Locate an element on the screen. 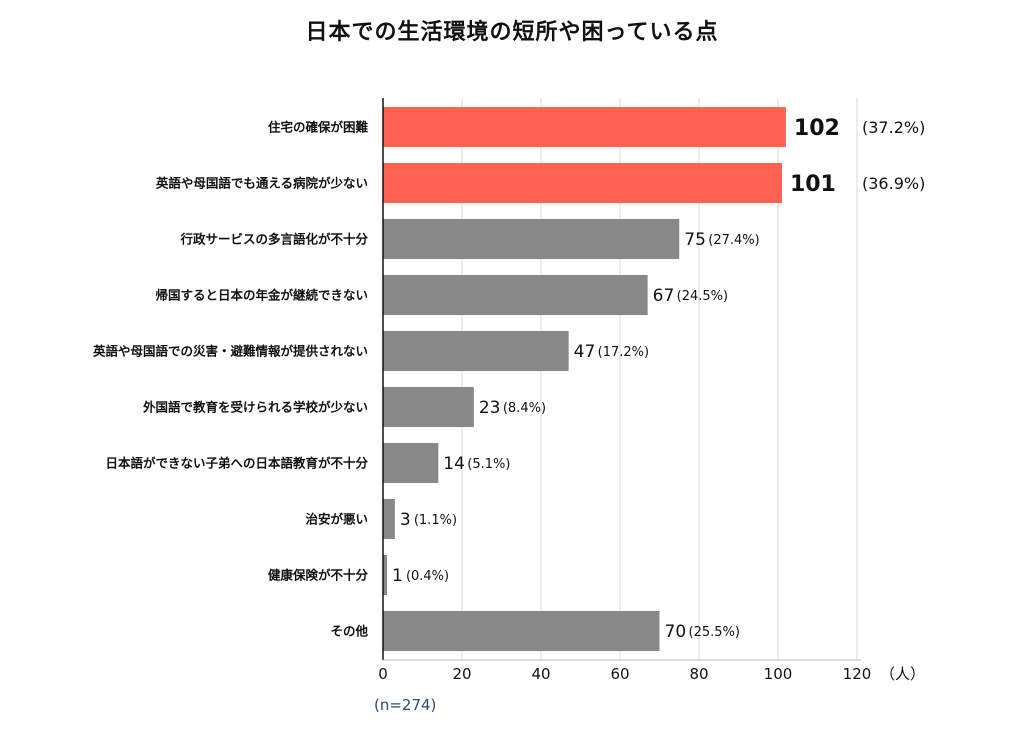 Image resolution: width=1024 pixels, height=730 pixels. category-label: 住宅の確保が困難 is located at coordinates (318, 127).